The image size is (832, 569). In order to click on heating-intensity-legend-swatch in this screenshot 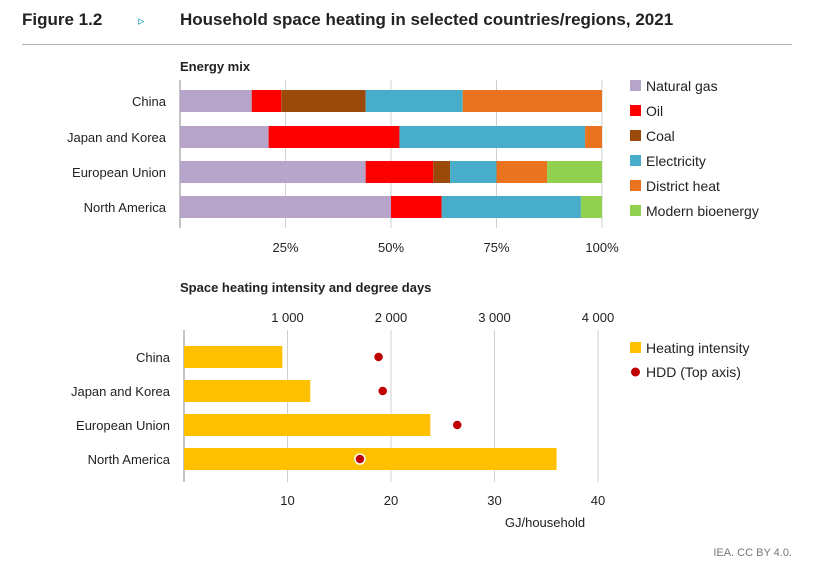, I will do `click(635, 347)`.